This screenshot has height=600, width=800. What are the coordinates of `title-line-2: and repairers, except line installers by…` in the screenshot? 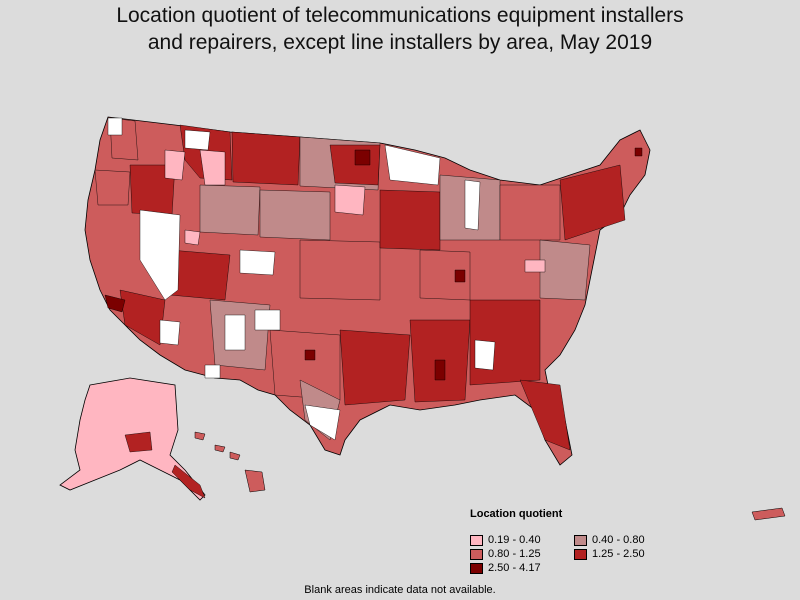 It's located at (400, 42).